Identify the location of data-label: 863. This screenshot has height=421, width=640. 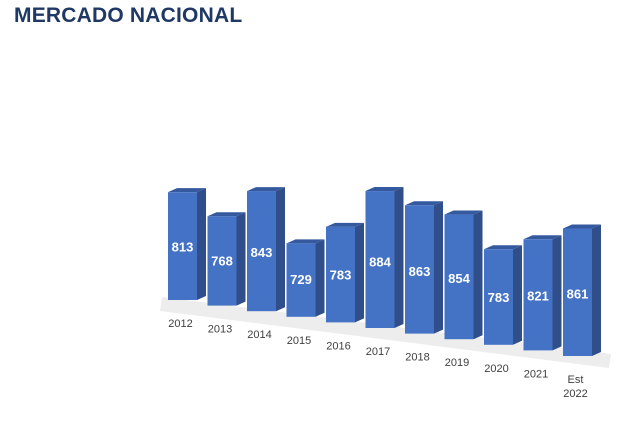
(420, 271).